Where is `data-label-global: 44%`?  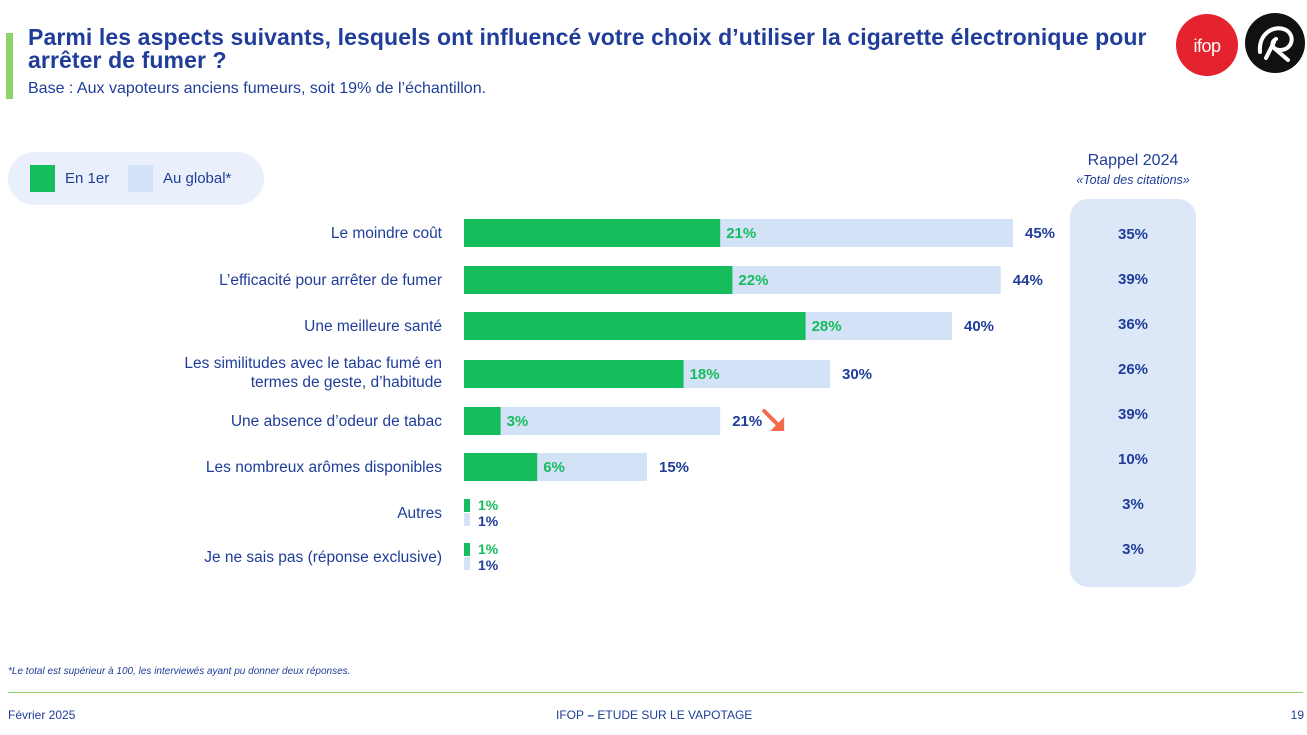
data-label-global: 44% is located at coordinates (1028, 280).